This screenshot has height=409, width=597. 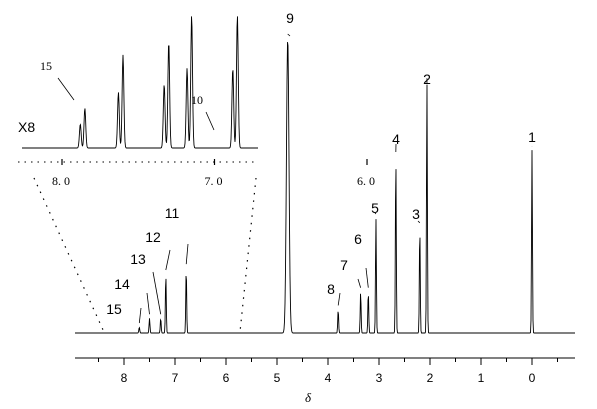 I want to click on x-axis-title: δ, so click(x=308, y=397).